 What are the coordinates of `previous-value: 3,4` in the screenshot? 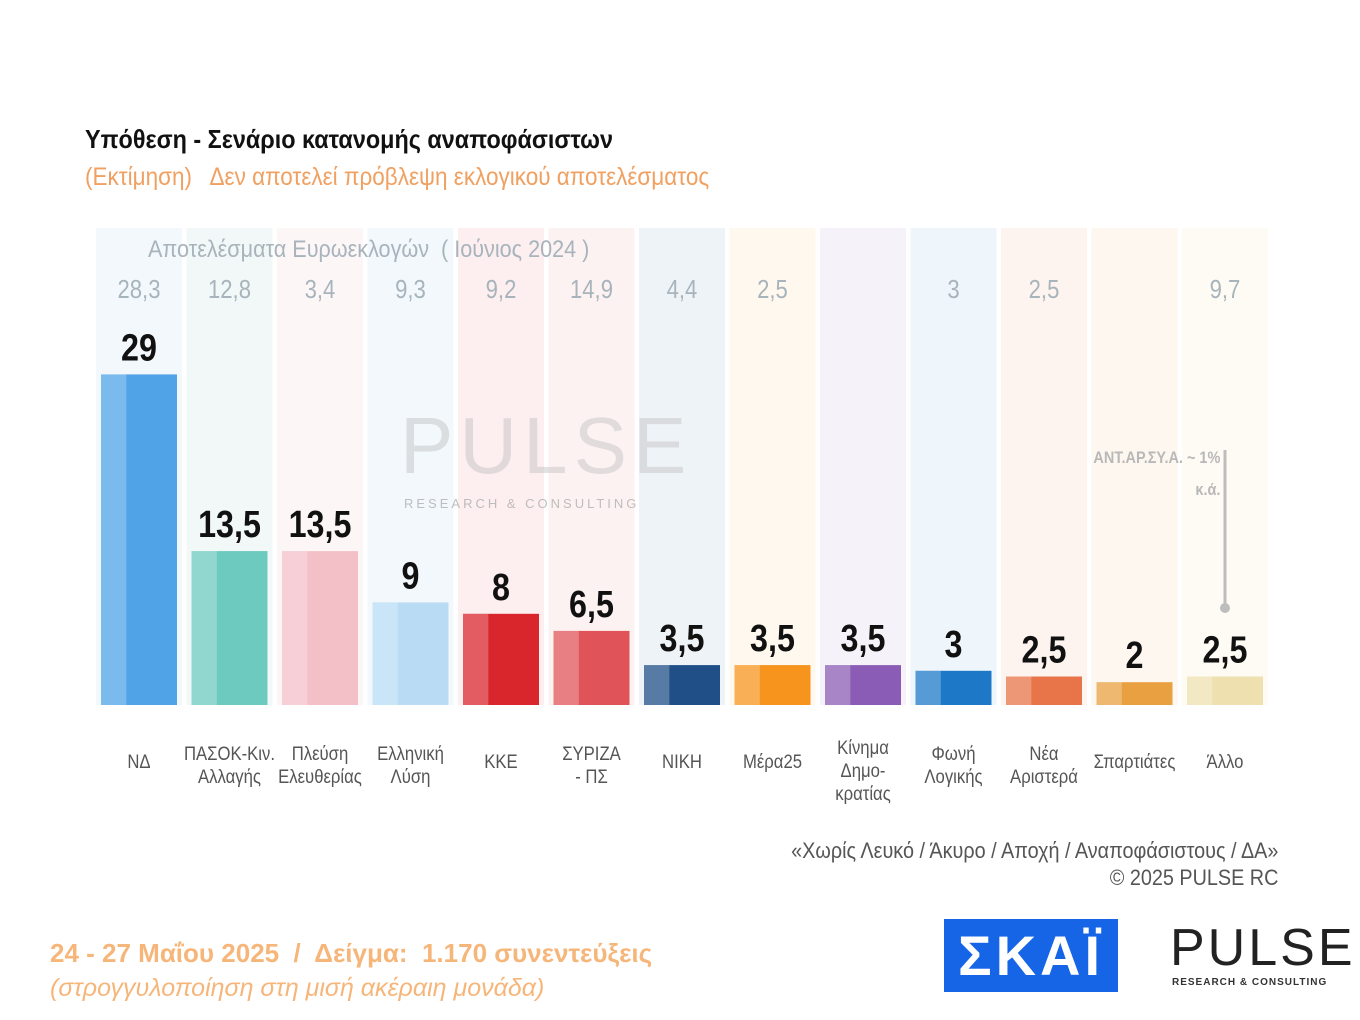 It's located at (320, 289).